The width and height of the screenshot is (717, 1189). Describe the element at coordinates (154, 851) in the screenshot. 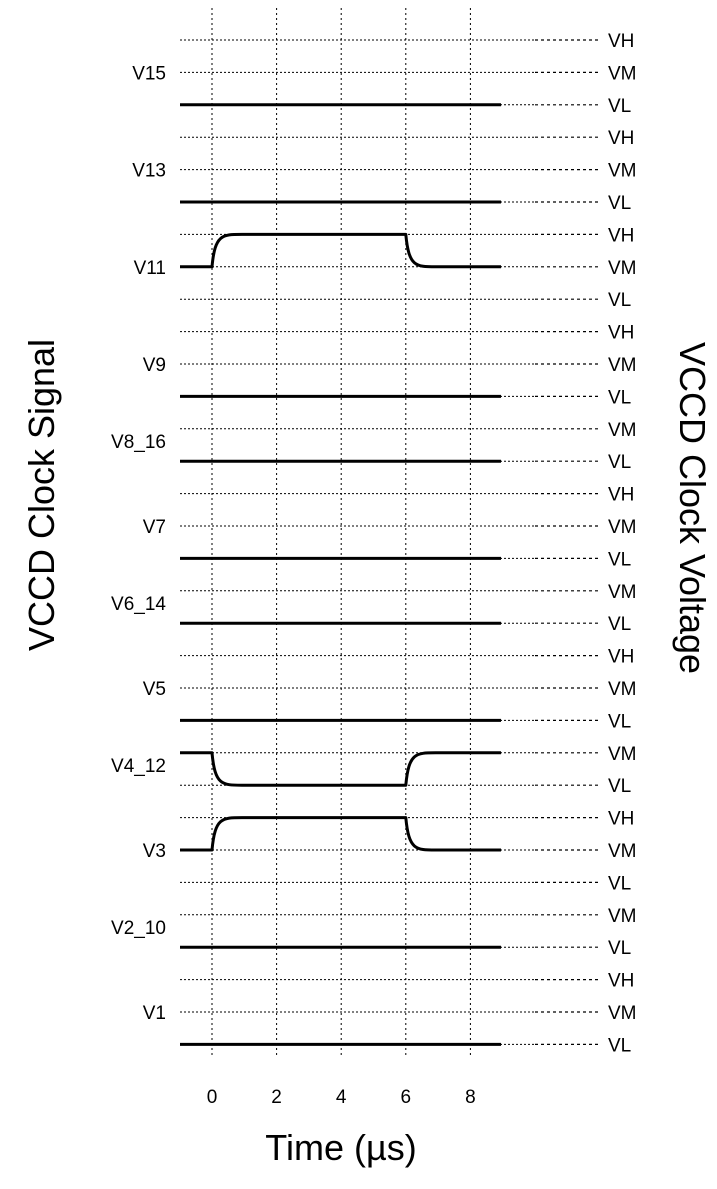

I see `signal-label-V3: V3` at that location.